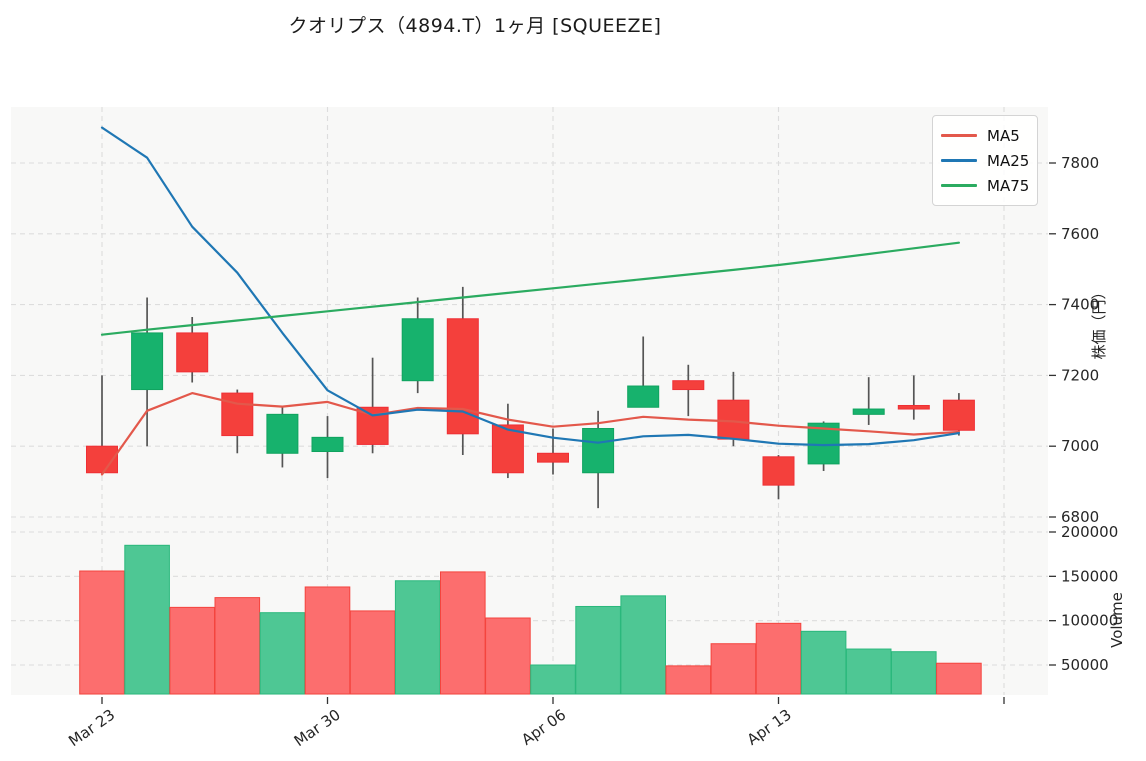  What do you see at coordinates (1080, 234) in the screenshot?
I see `price-tick-label: 7600` at bounding box center [1080, 234].